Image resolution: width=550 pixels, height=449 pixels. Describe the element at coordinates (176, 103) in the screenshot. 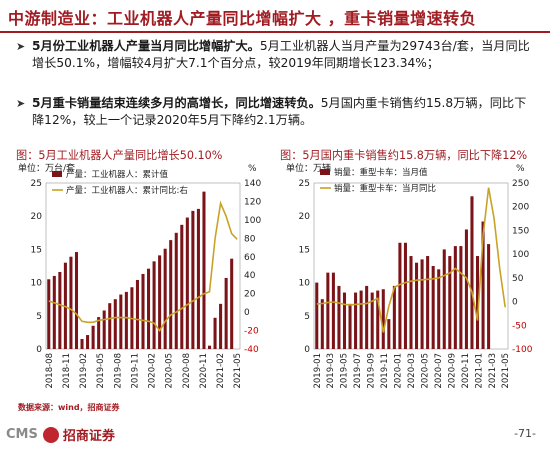

I see `bullet-truck-lead: 5月重卡销量结束连续多月的高增长，同比增速转负。` at that location.